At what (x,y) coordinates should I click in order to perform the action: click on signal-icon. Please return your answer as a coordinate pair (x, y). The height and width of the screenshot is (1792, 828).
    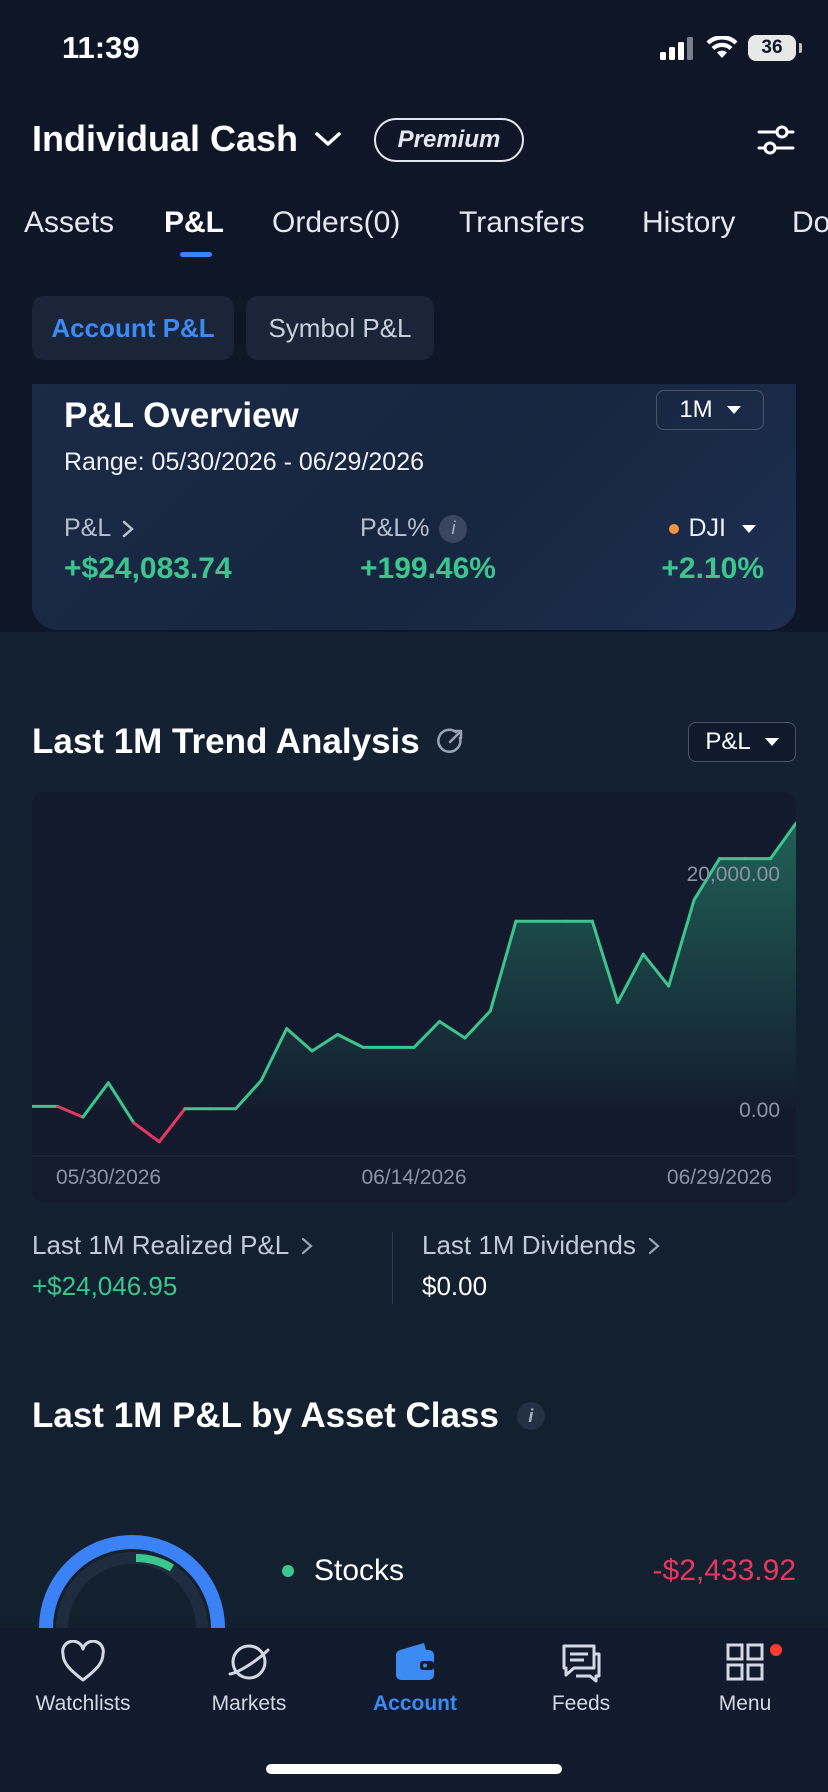
    Looking at the image, I should click on (676, 48).